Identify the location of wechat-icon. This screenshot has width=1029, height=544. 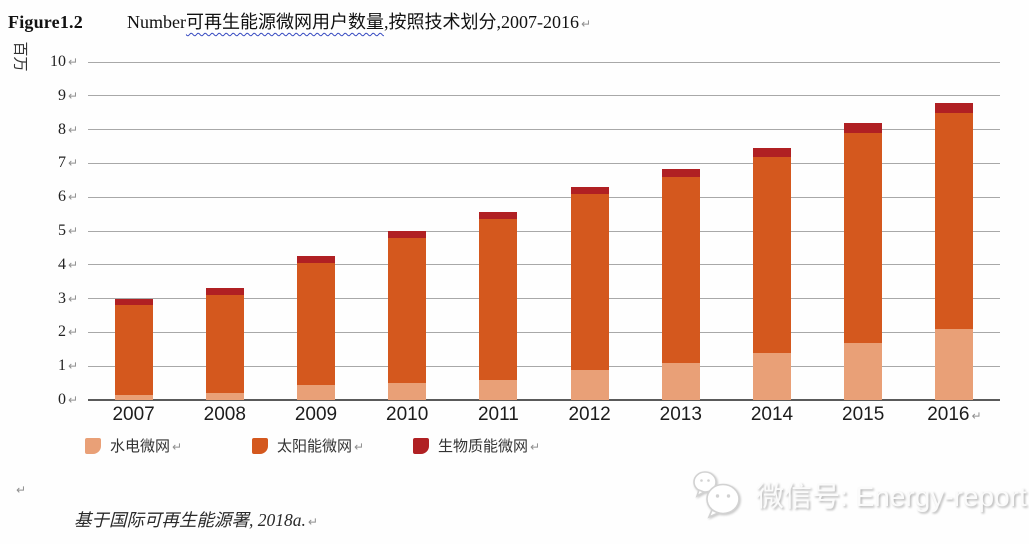
(716, 495).